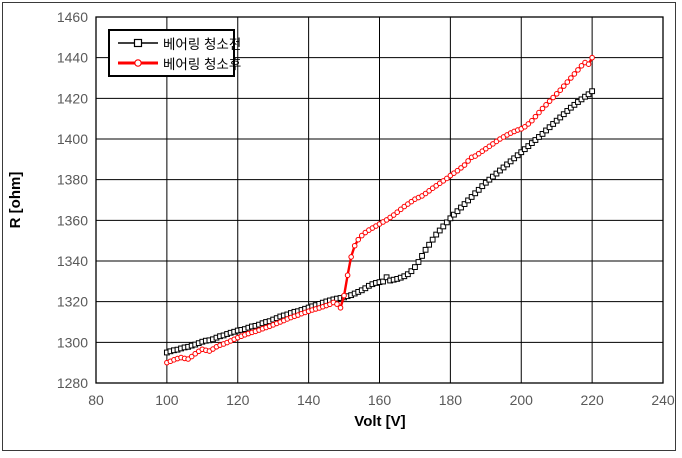 This screenshot has height=458, width=682. I want to click on y-tick-label: 1360, so click(72, 220).